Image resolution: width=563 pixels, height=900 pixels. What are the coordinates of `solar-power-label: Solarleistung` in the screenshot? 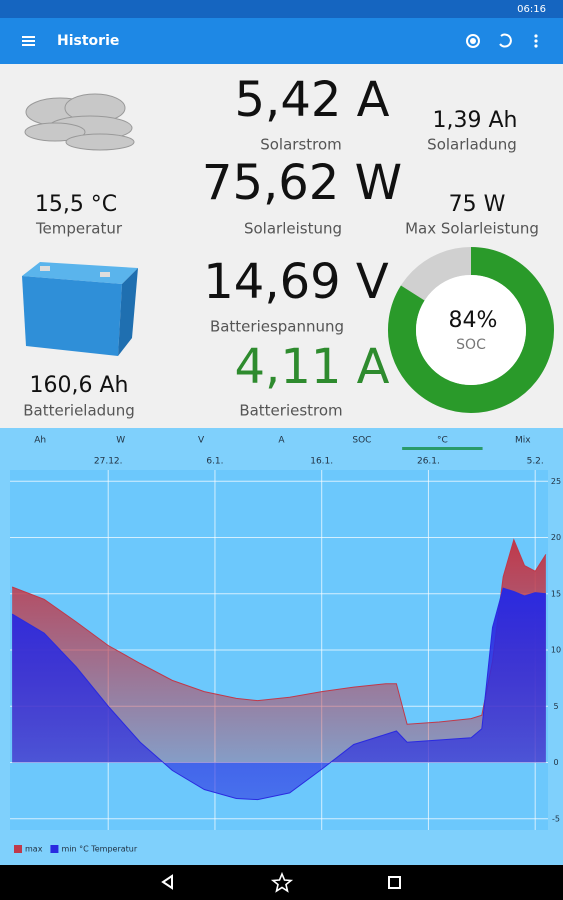 It's located at (293, 229).